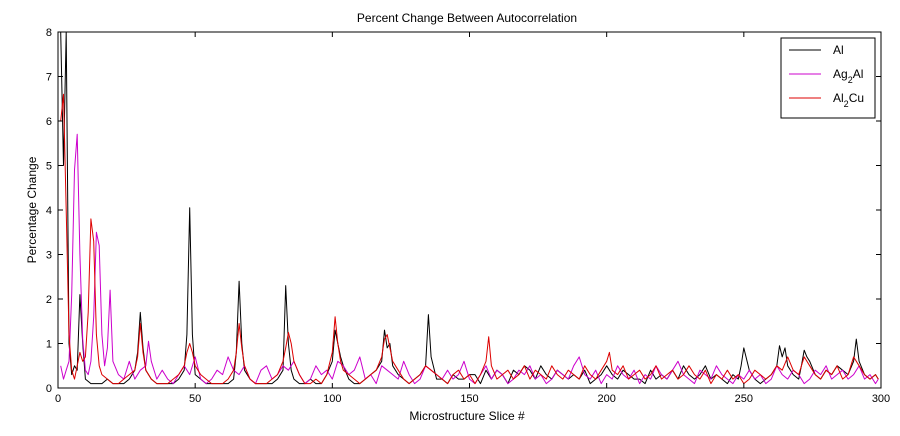 Image resolution: width=900 pixels, height=436 pixels. Describe the element at coordinates (58, 399) in the screenshot. I see `x-tick-label: 0` at that location.